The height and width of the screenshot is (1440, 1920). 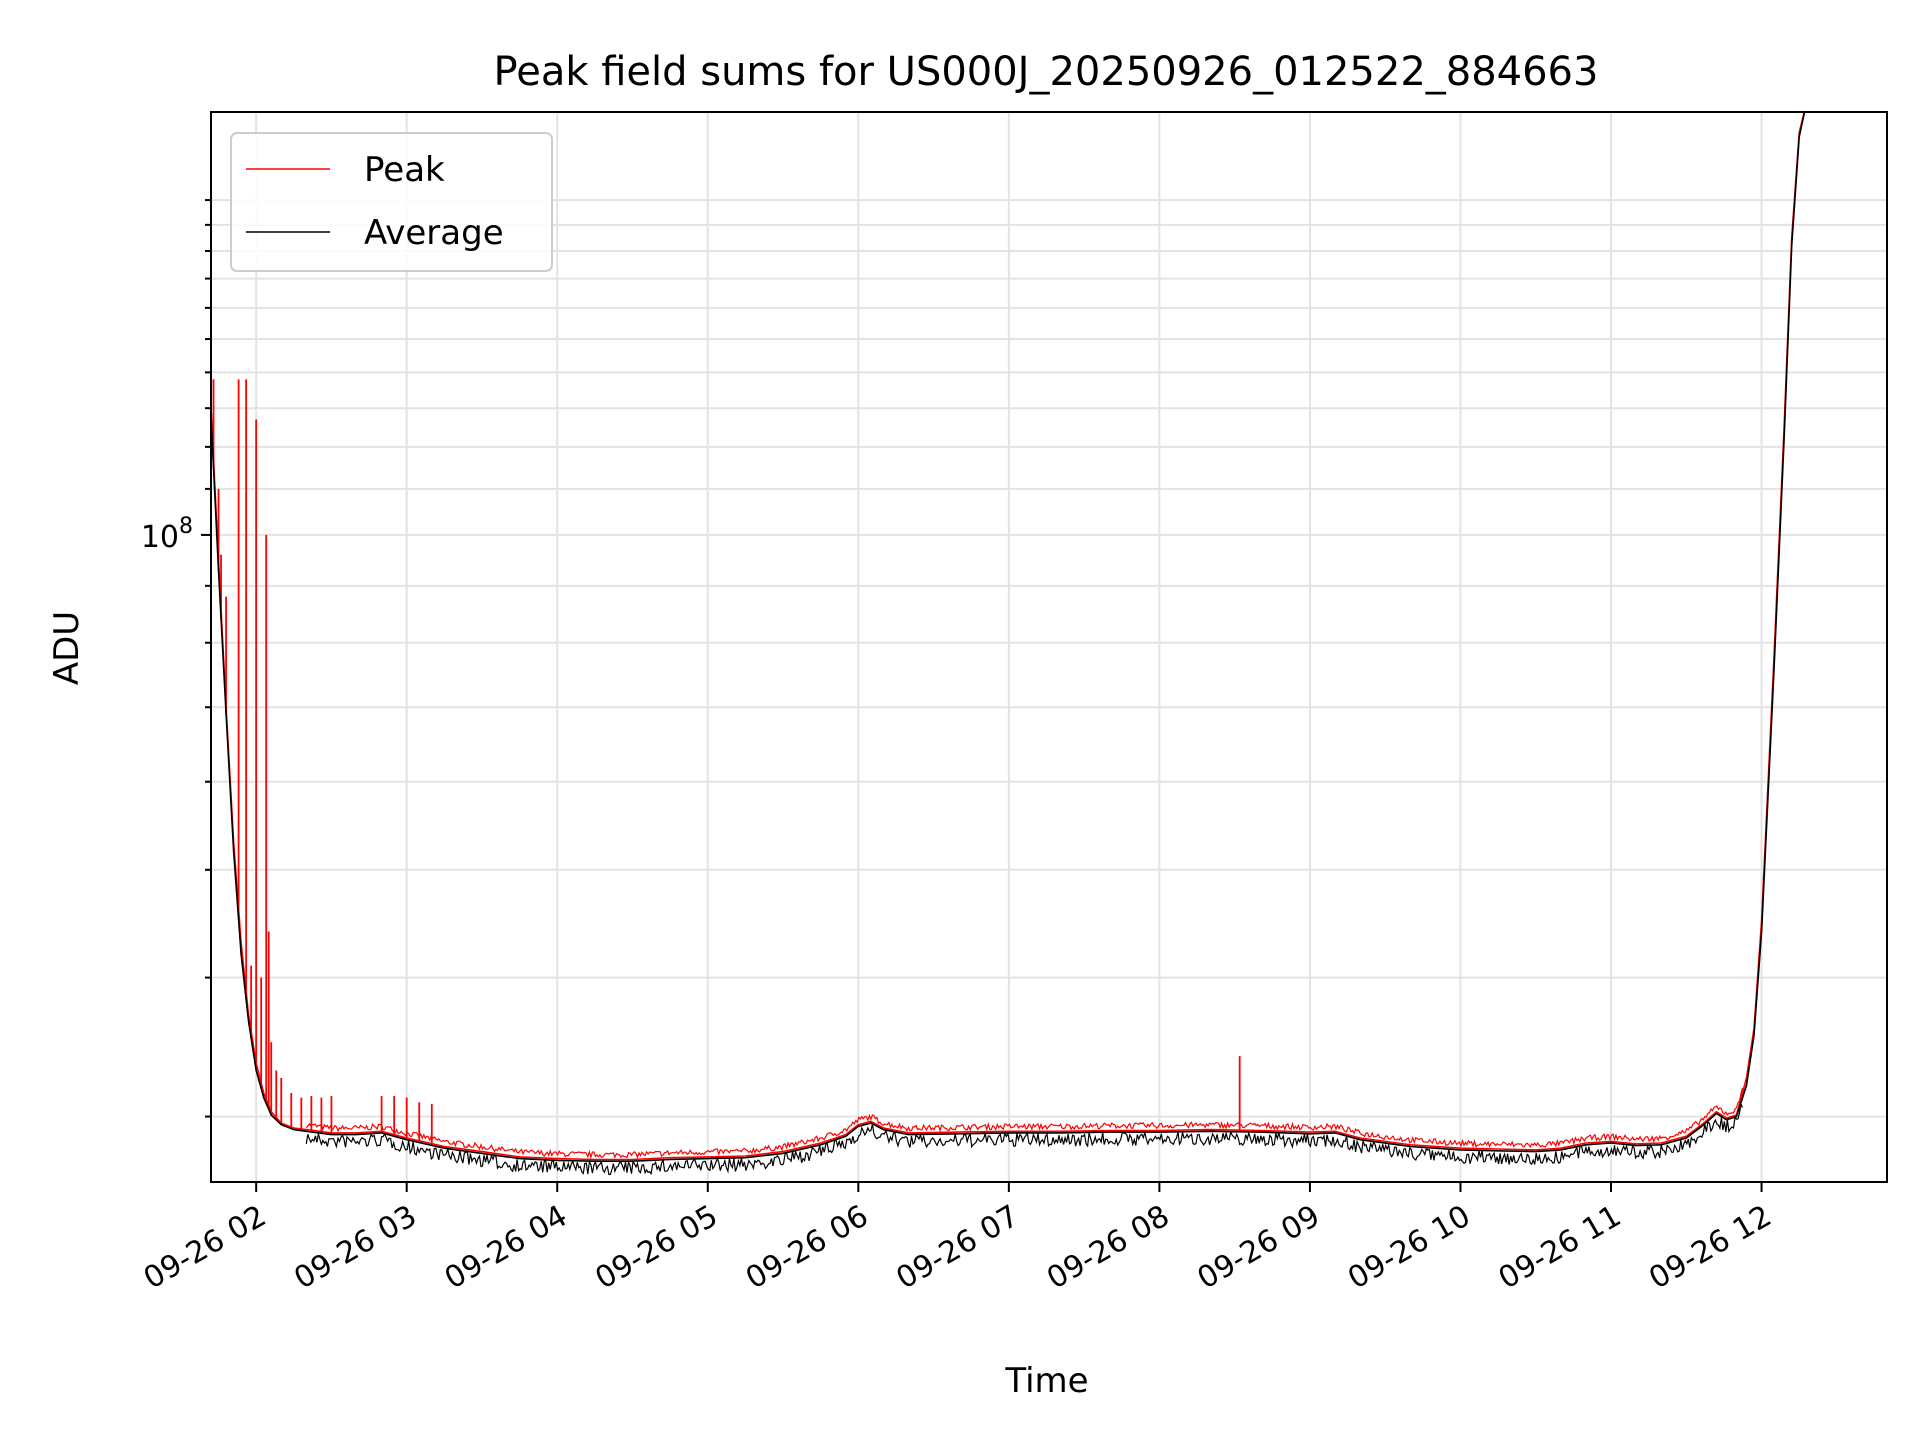 What do you see at coordinates (1046, 1381) in the screenshot?
I see `x-axis-label: Time` at bounding box center [1046, 1381].